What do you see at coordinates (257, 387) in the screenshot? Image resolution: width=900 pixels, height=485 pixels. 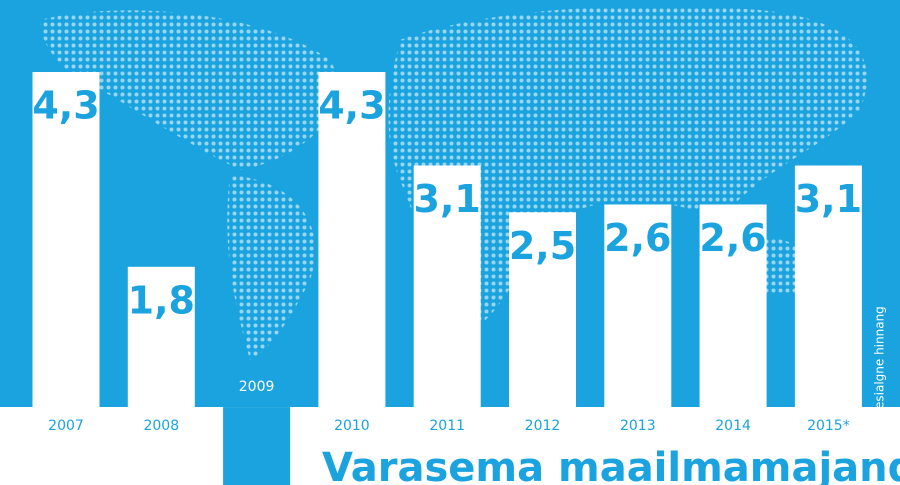 I see `x-tick-label: 2009` at bounding box center [257, 387].